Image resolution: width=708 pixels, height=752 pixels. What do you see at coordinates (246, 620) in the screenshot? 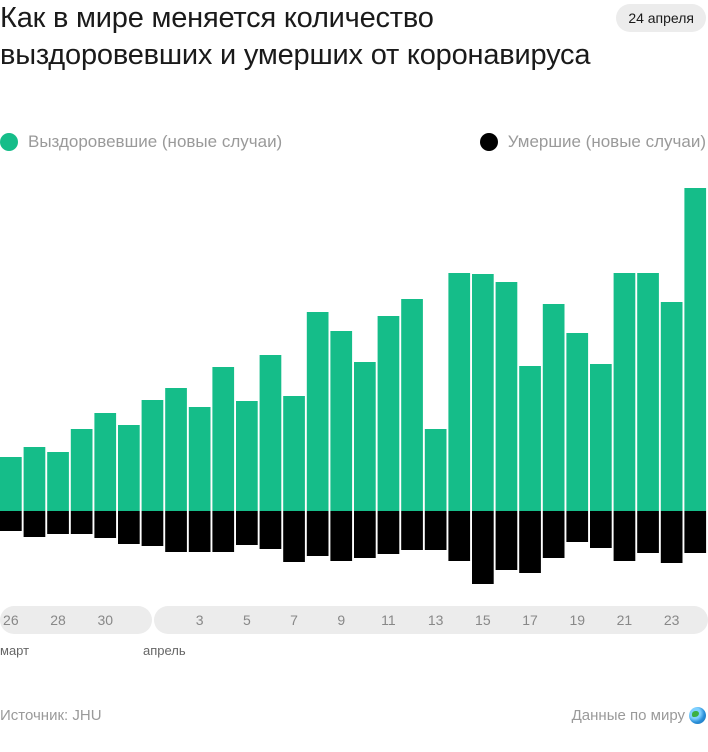
I see `x-tick-label: 5` at bounding box center [246, 620].